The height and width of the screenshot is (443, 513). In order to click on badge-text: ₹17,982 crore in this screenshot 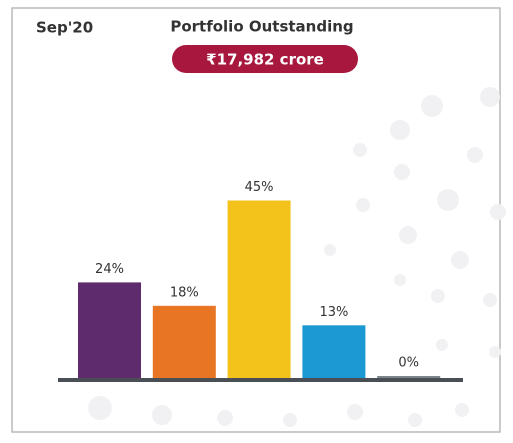, I will do `click(265, 60)`.